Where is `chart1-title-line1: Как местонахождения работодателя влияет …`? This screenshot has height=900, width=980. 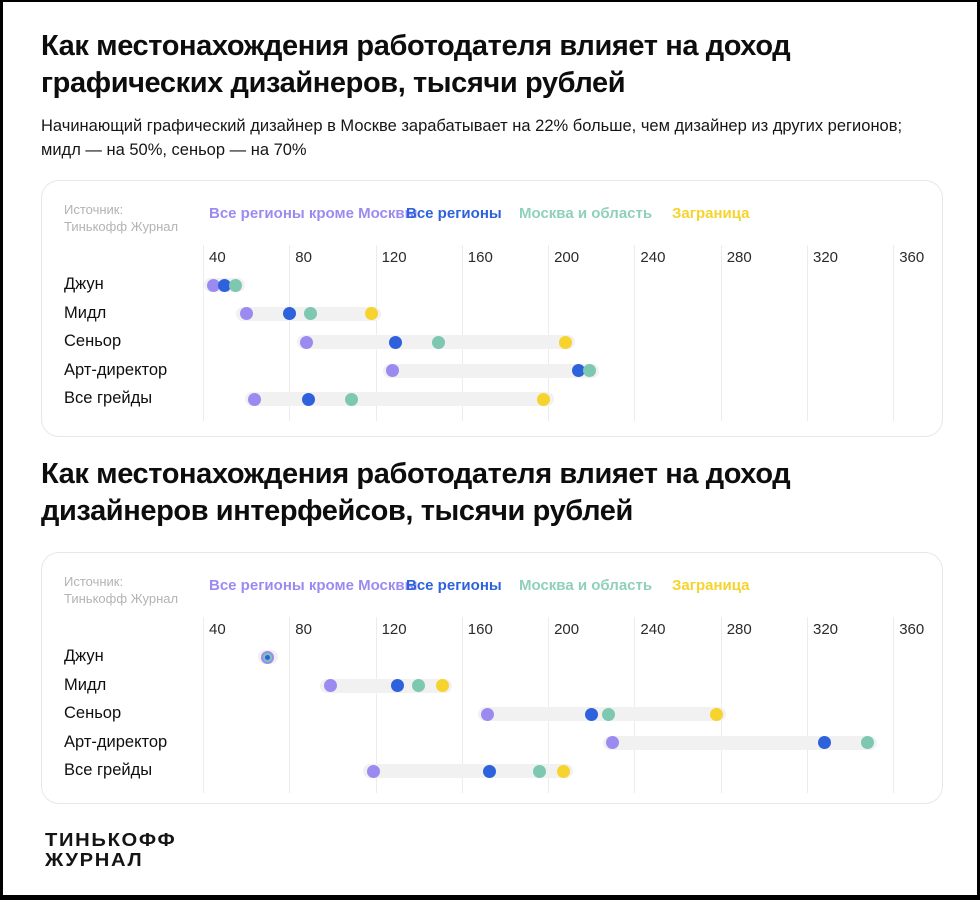 chart1-title-line1: Как местонахождения работодателя влияет … is located at coordinates (416, 46).